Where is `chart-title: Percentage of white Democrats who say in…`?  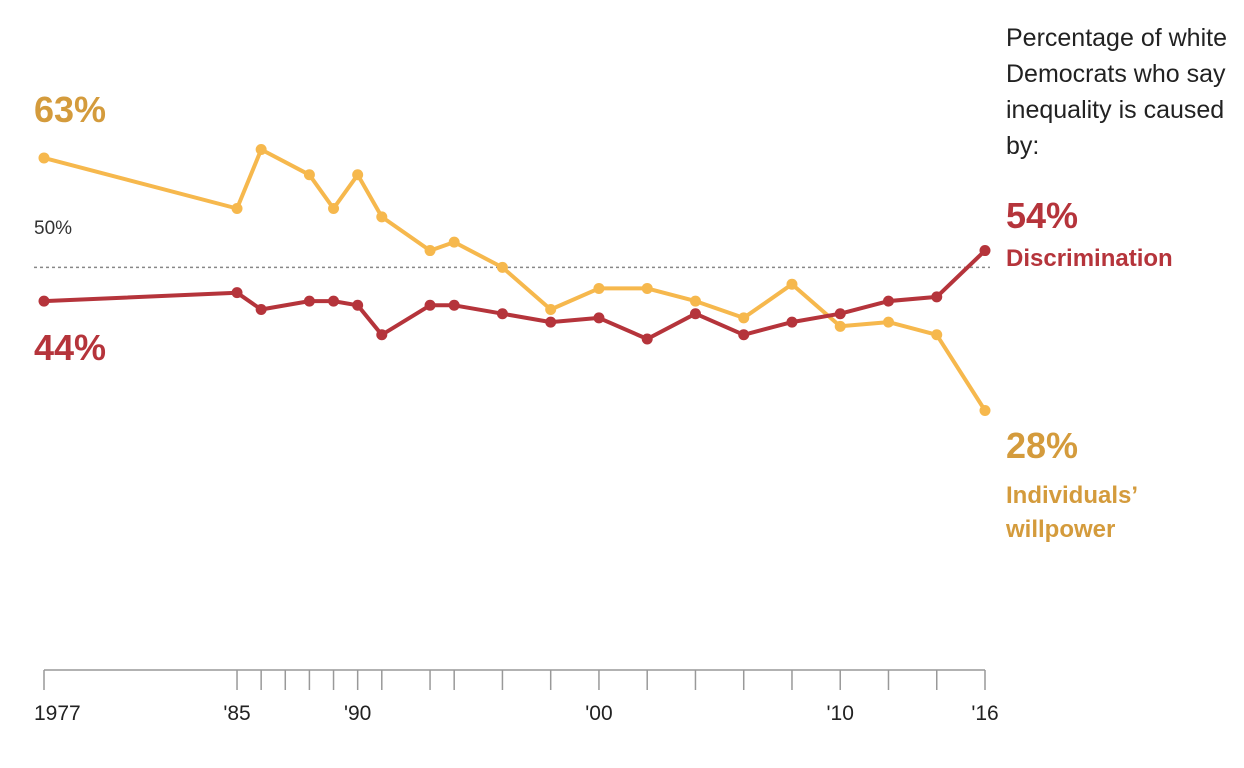
chart-title: Percentage of white Democrats who say in… is located at coordinates (1116, 92).